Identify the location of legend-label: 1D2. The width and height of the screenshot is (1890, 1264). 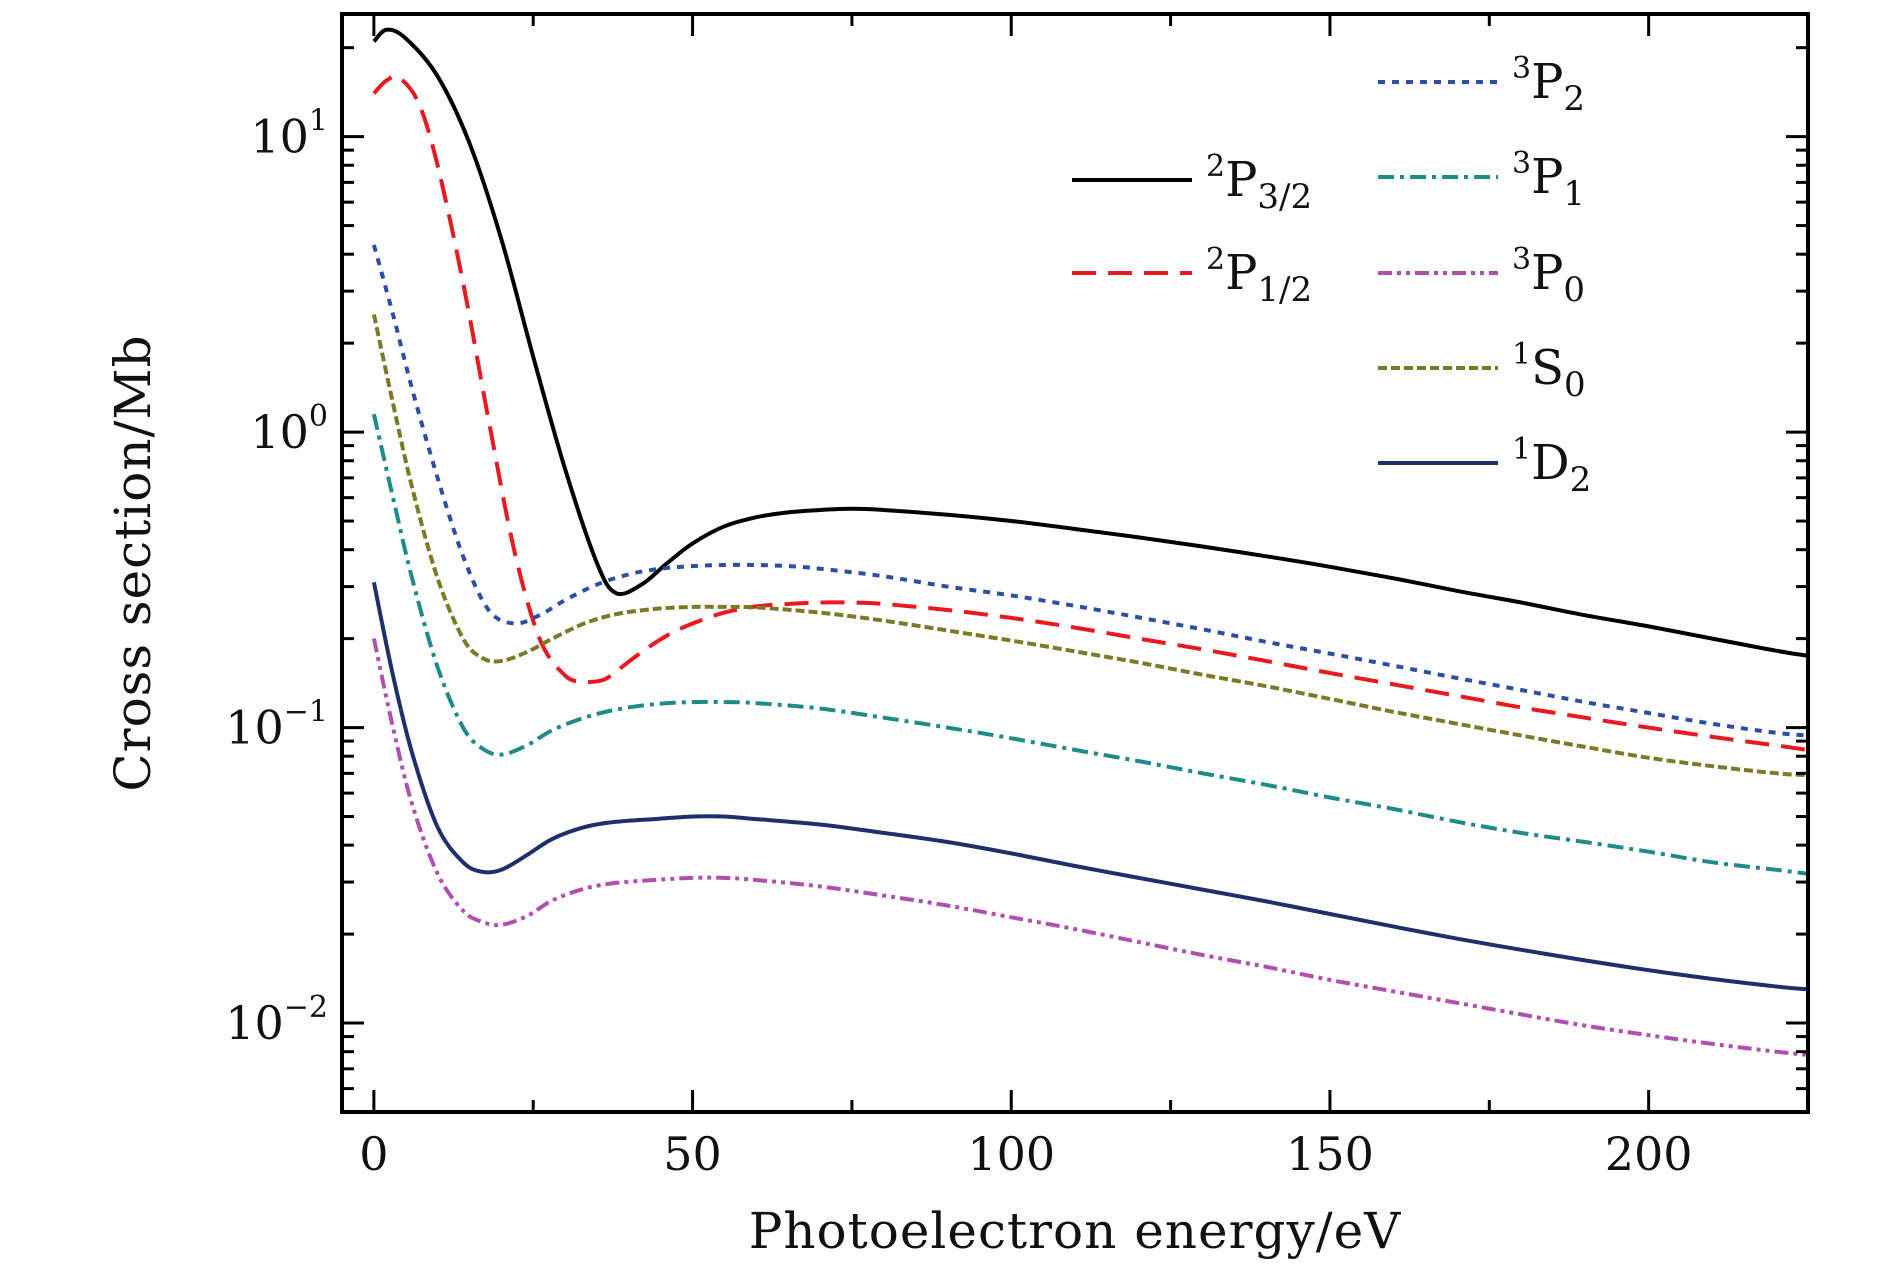
(1551, 466).